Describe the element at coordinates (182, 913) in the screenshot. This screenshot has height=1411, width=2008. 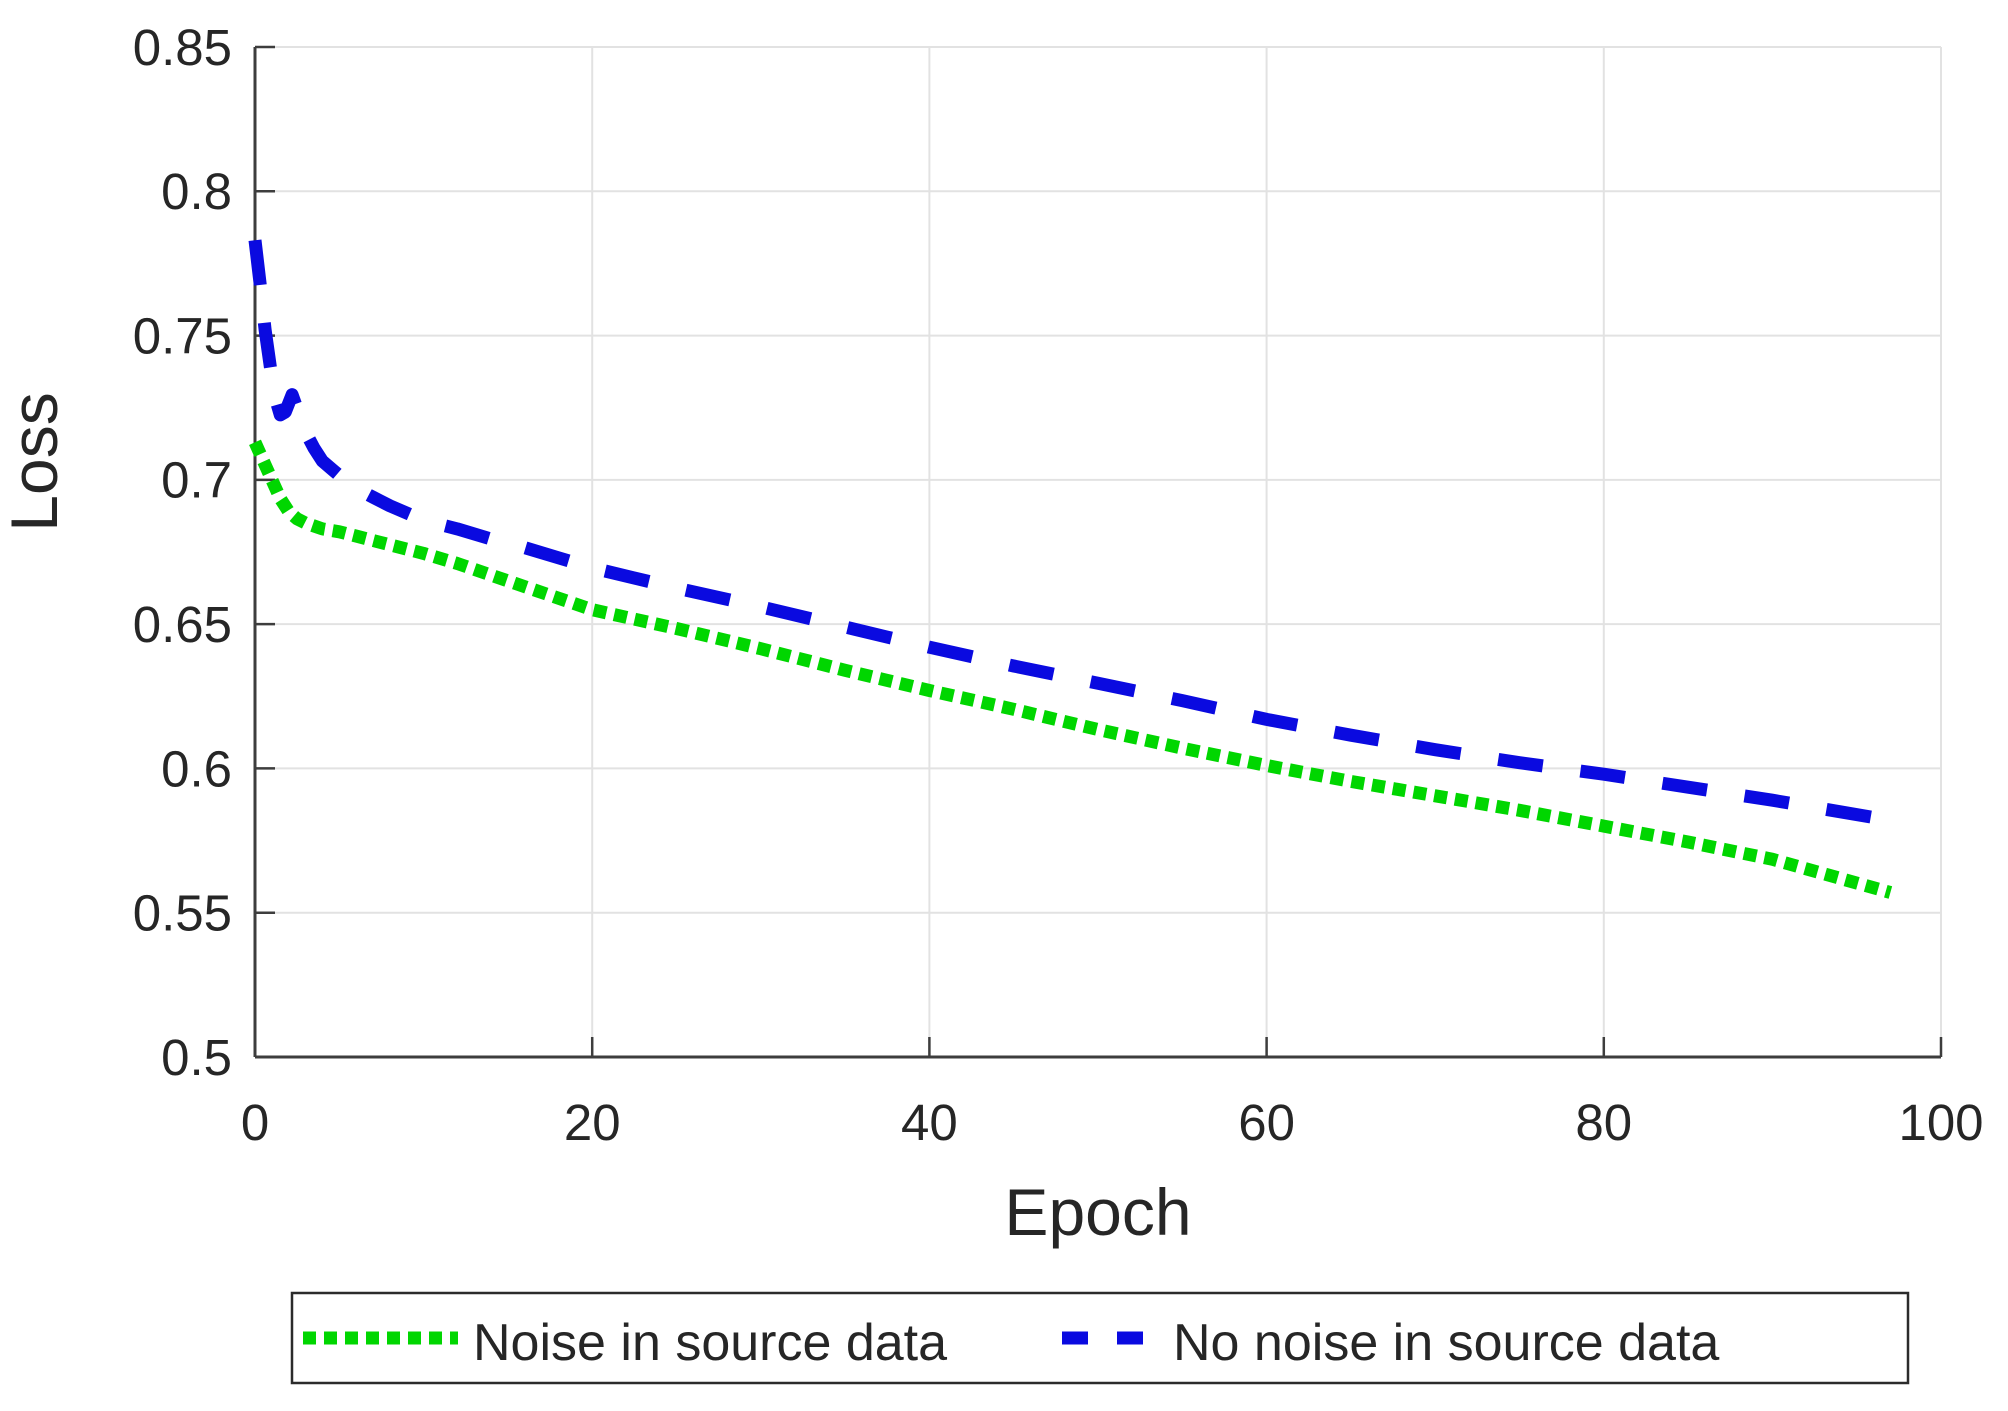
I see `y-tick-label: 0.55` at that location.